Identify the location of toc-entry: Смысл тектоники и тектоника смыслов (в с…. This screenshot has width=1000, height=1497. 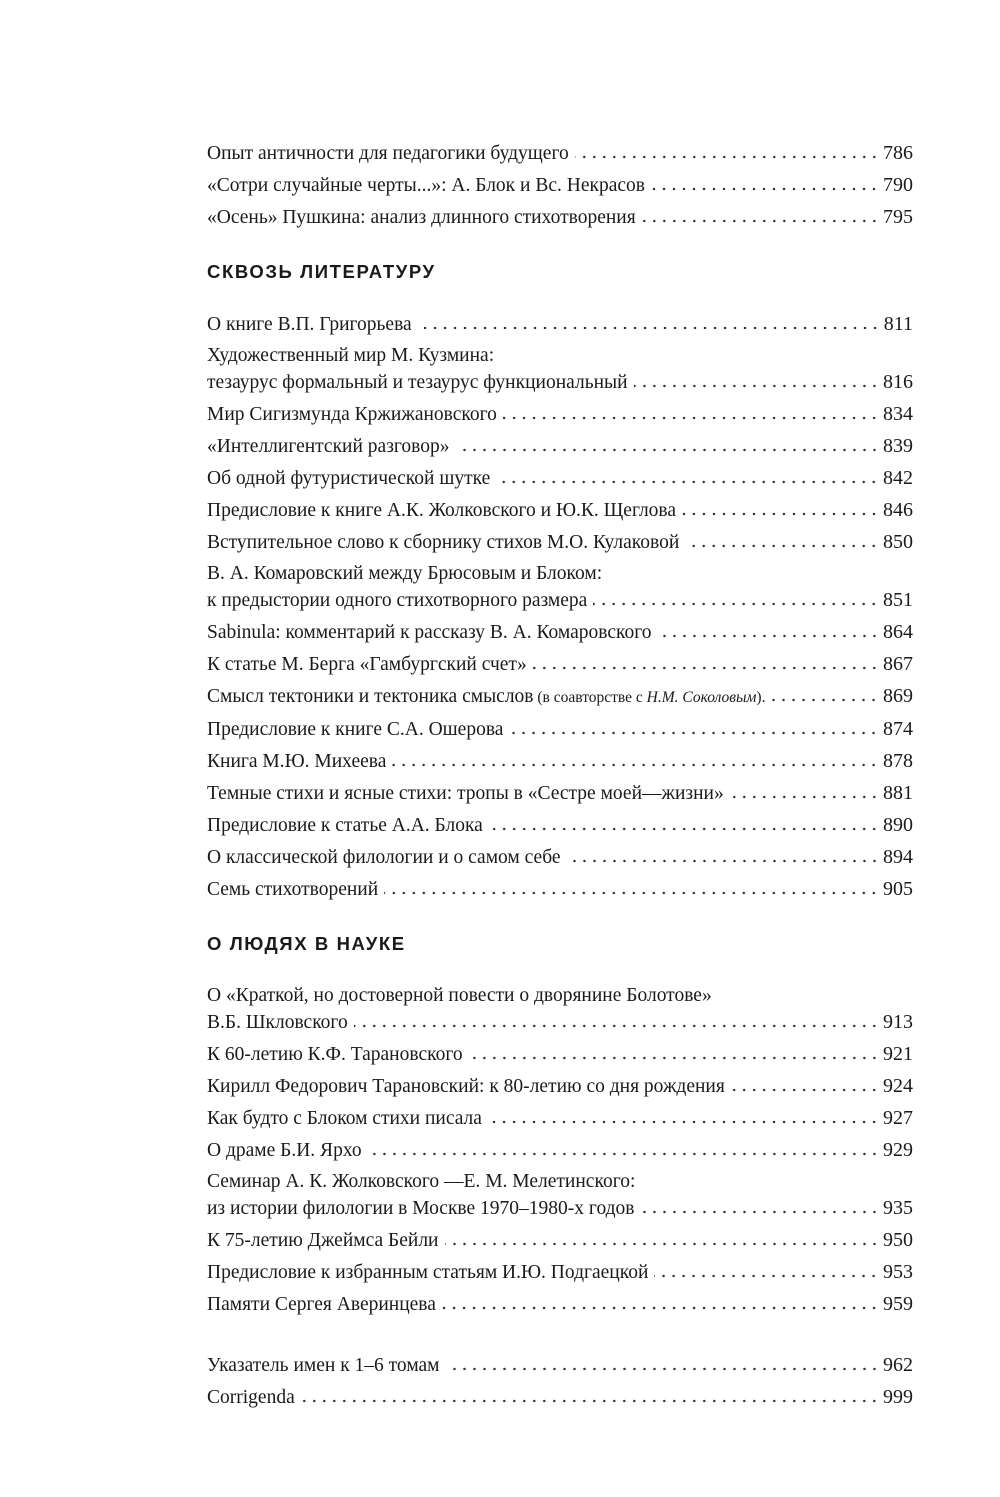
(560, 697).